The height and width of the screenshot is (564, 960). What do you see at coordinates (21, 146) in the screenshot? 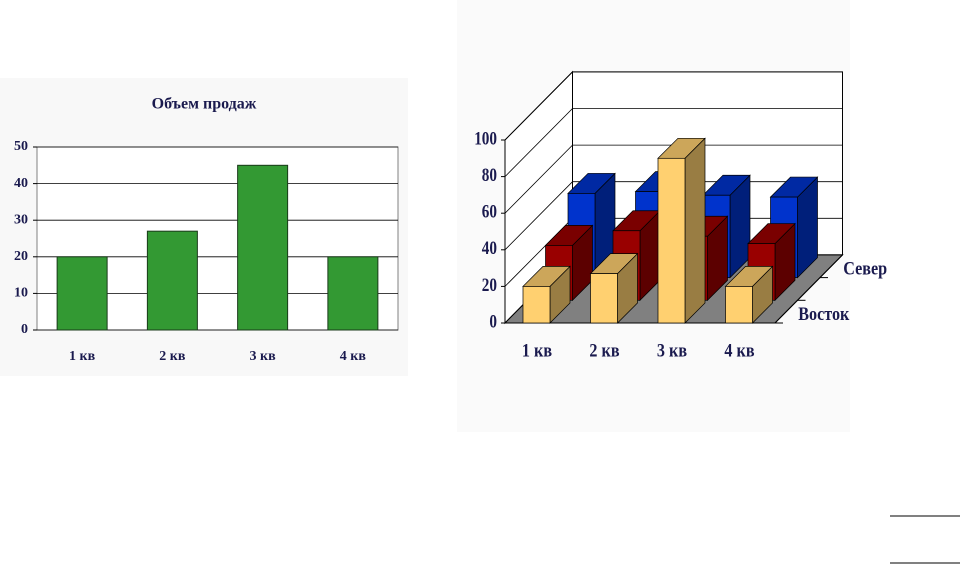
I see `y-tick-label: 50` at bounding box center [21, 146].